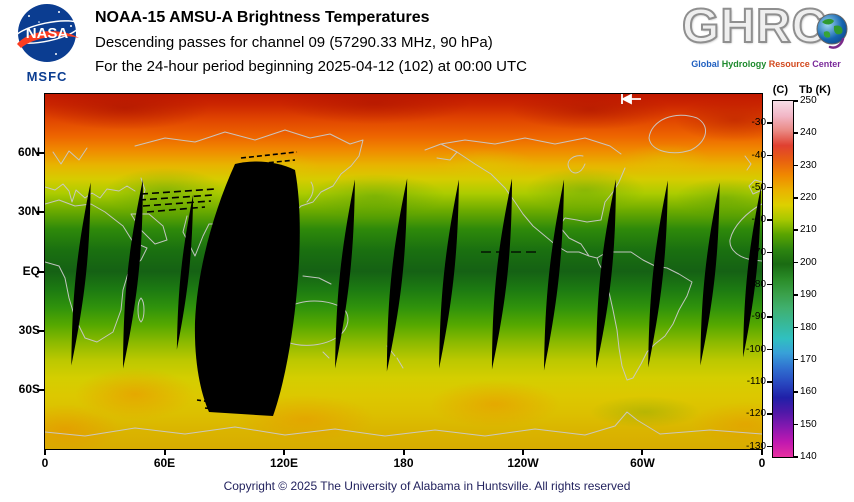 This screenshot has height=502, width=854. Describe the element at coordinates (788, 64) in the screenshot. I see `ghrc-tagline-word: Resource` at that location.